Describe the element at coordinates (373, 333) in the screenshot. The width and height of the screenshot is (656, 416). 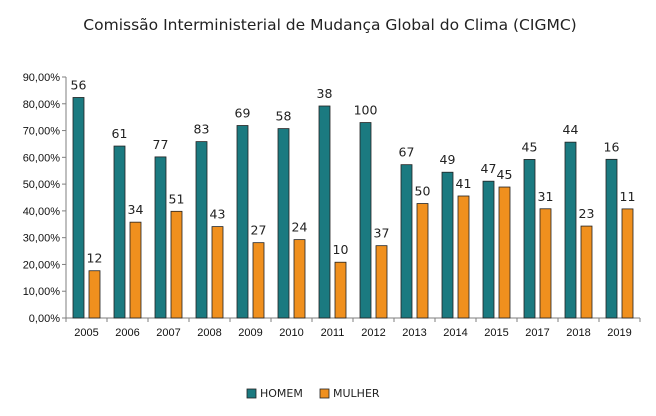
I see `x-tick-label: 2012` at that location.